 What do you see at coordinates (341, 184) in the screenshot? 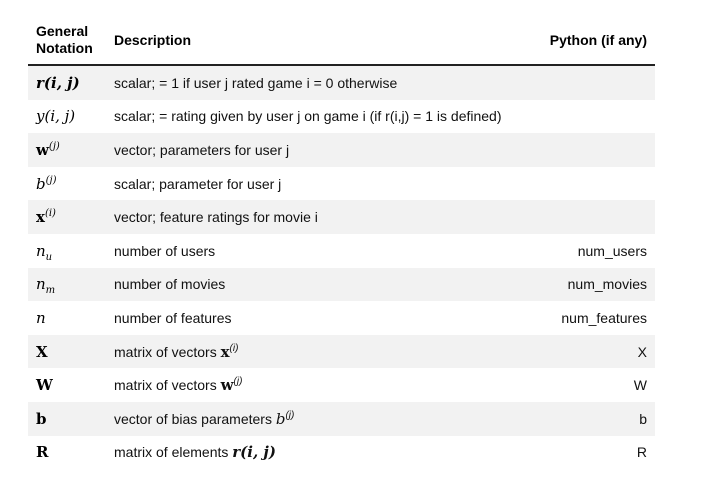
I see `table-row: b(j) scalar; parameter for user j` at bounding box center [341, 184].